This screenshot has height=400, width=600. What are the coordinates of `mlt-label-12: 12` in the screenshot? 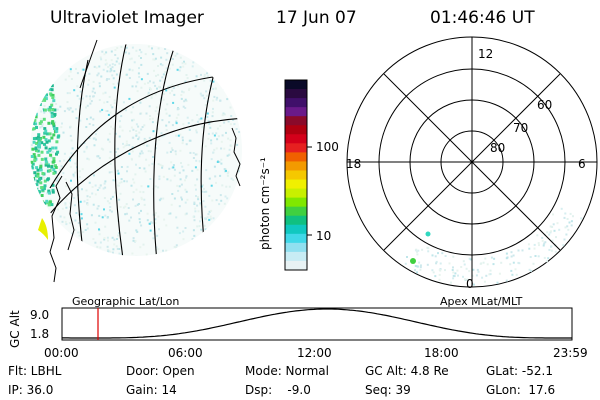 It's located at (486, 54).